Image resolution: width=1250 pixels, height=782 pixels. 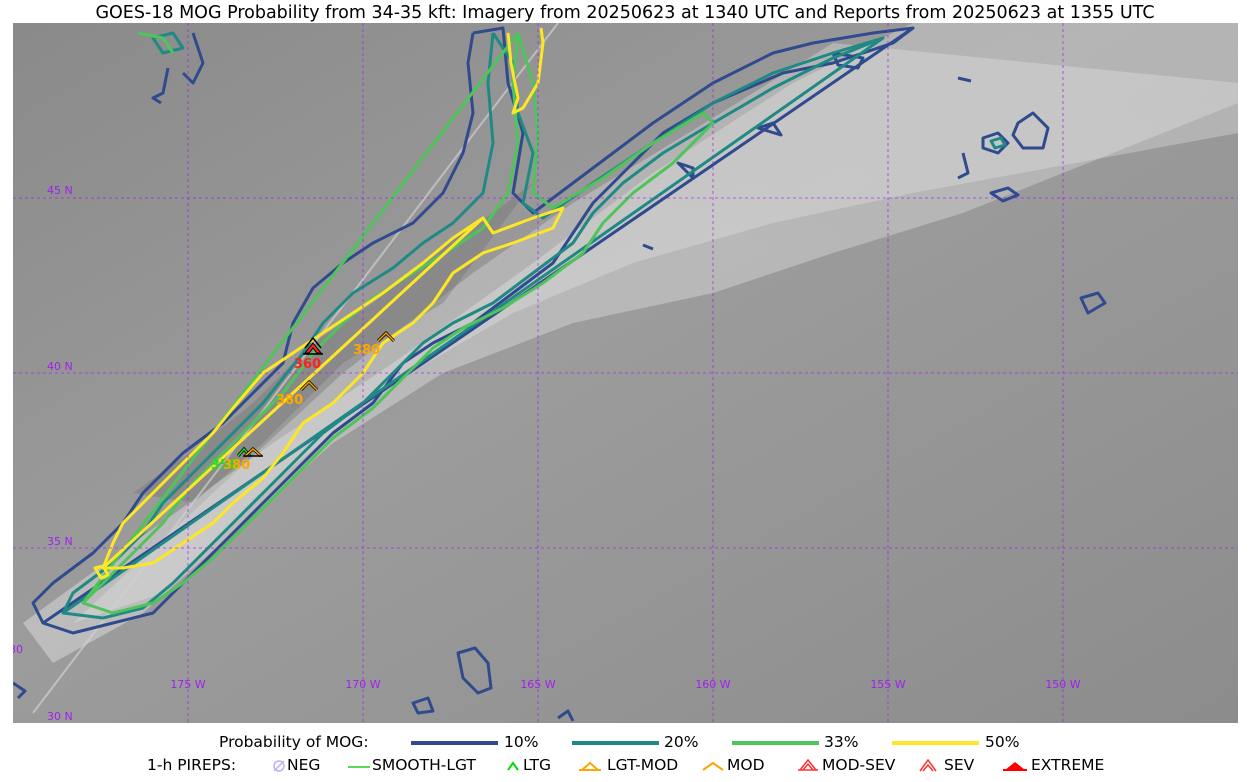 I want to click on pirep-marker-lgt-mod: 380, so click(x=243, y=460).